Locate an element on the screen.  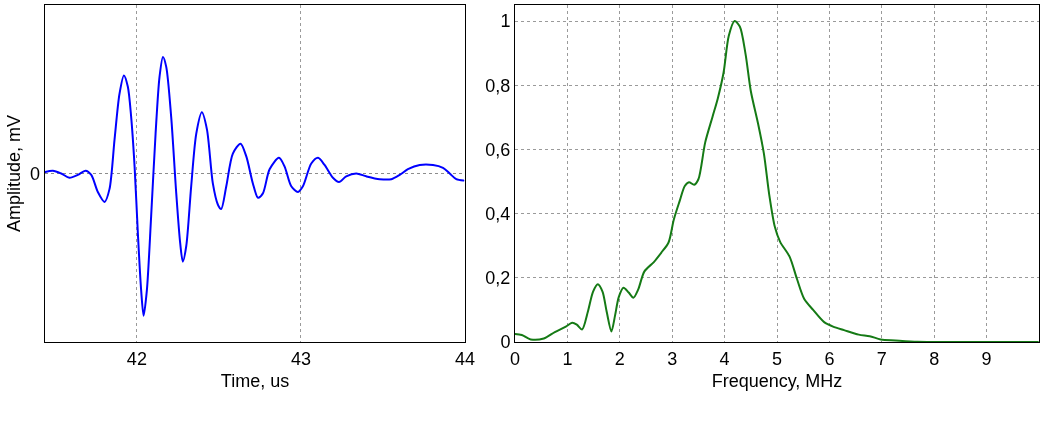
x-tick-label: 1 is located at coordinates (567, 358).